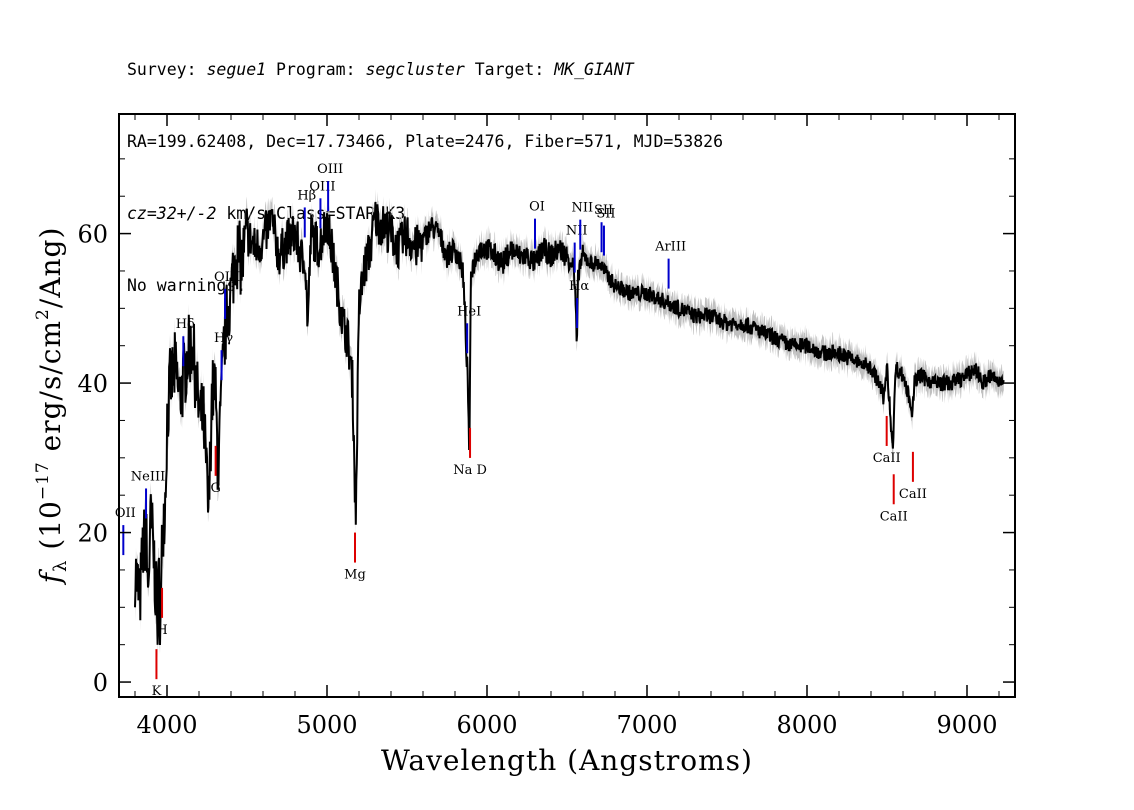  I want to click on emission-label: OII, so click(125, 513).